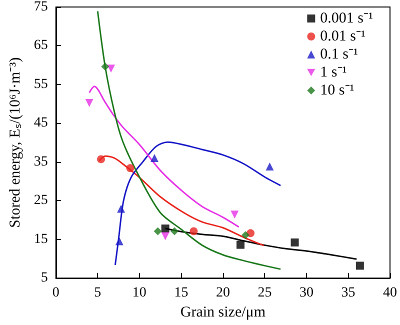 The width and height of the screenshot is (400, 325). I want to click on y-tick-label: 45, so click(41, 123).